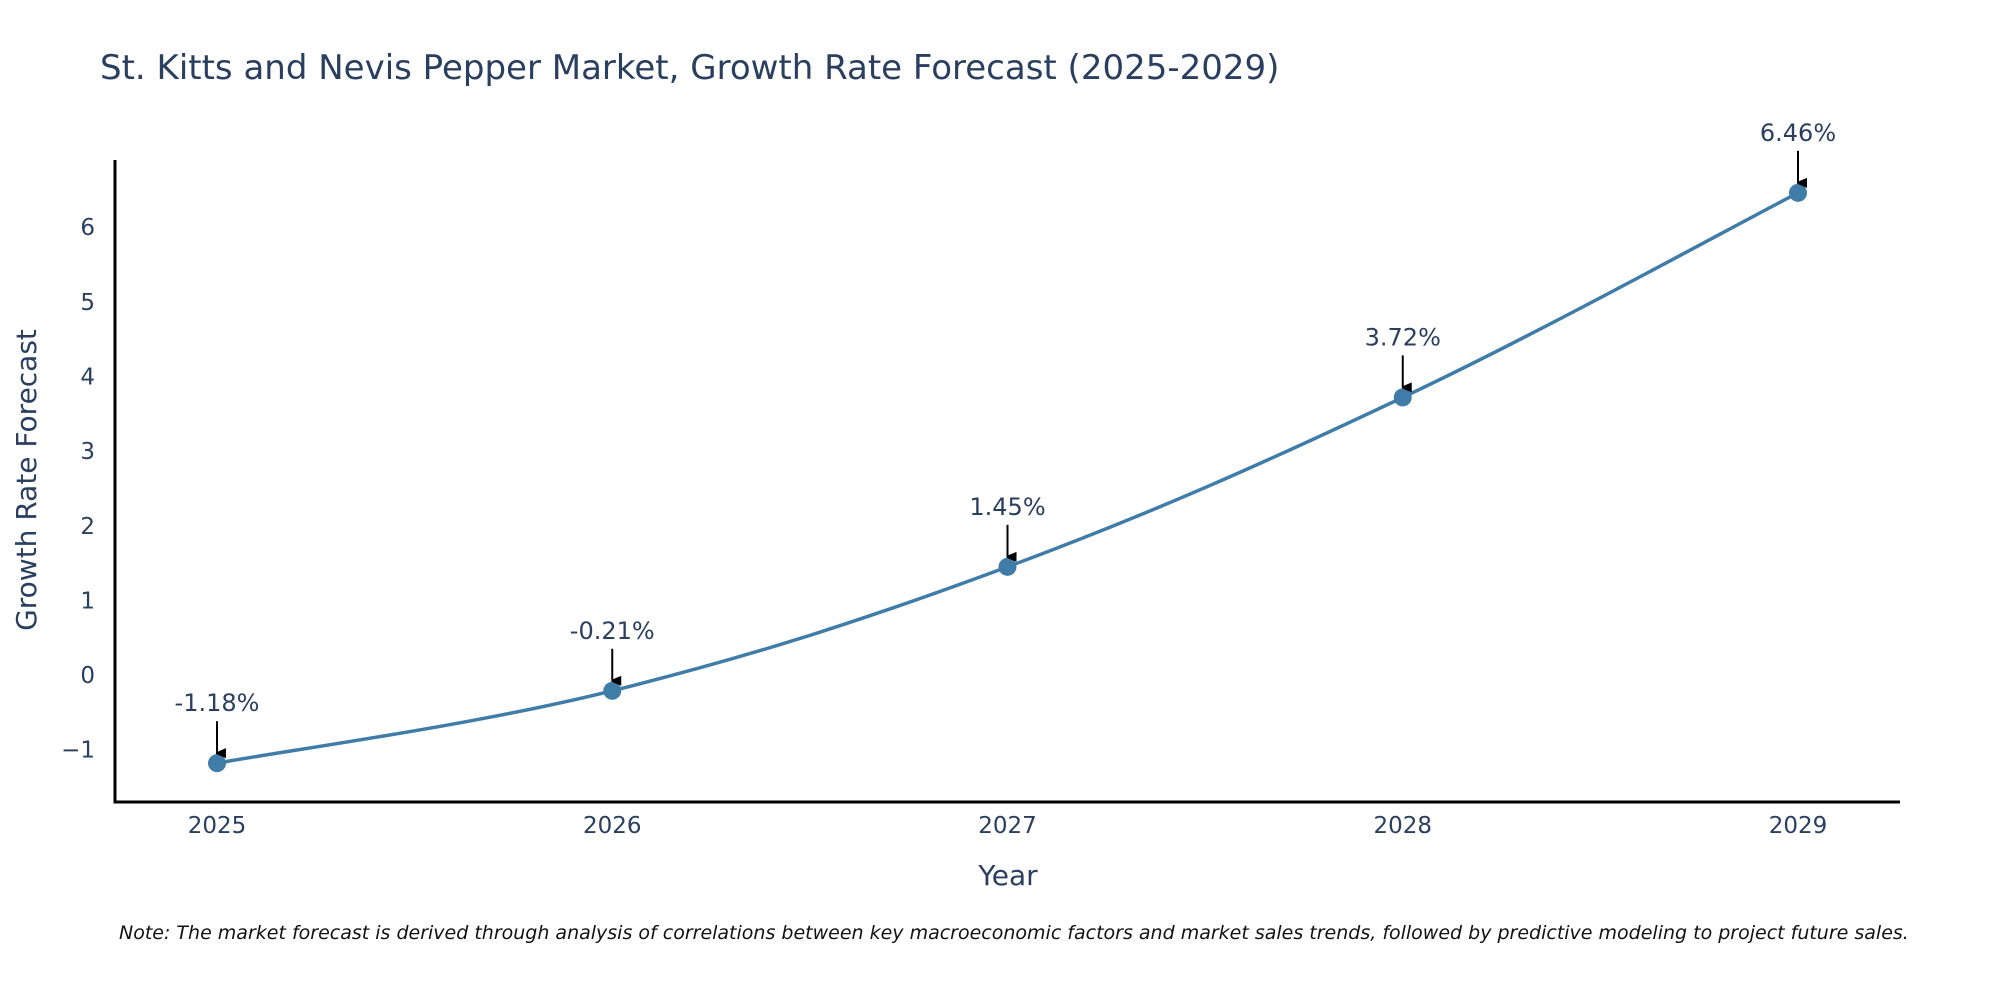 Image resolution: width=2000 pixels, height=1000 pixels. Describe the element at coordinates (87, 228) in the screenshot. I see `y-tick-label: 6` at that location.